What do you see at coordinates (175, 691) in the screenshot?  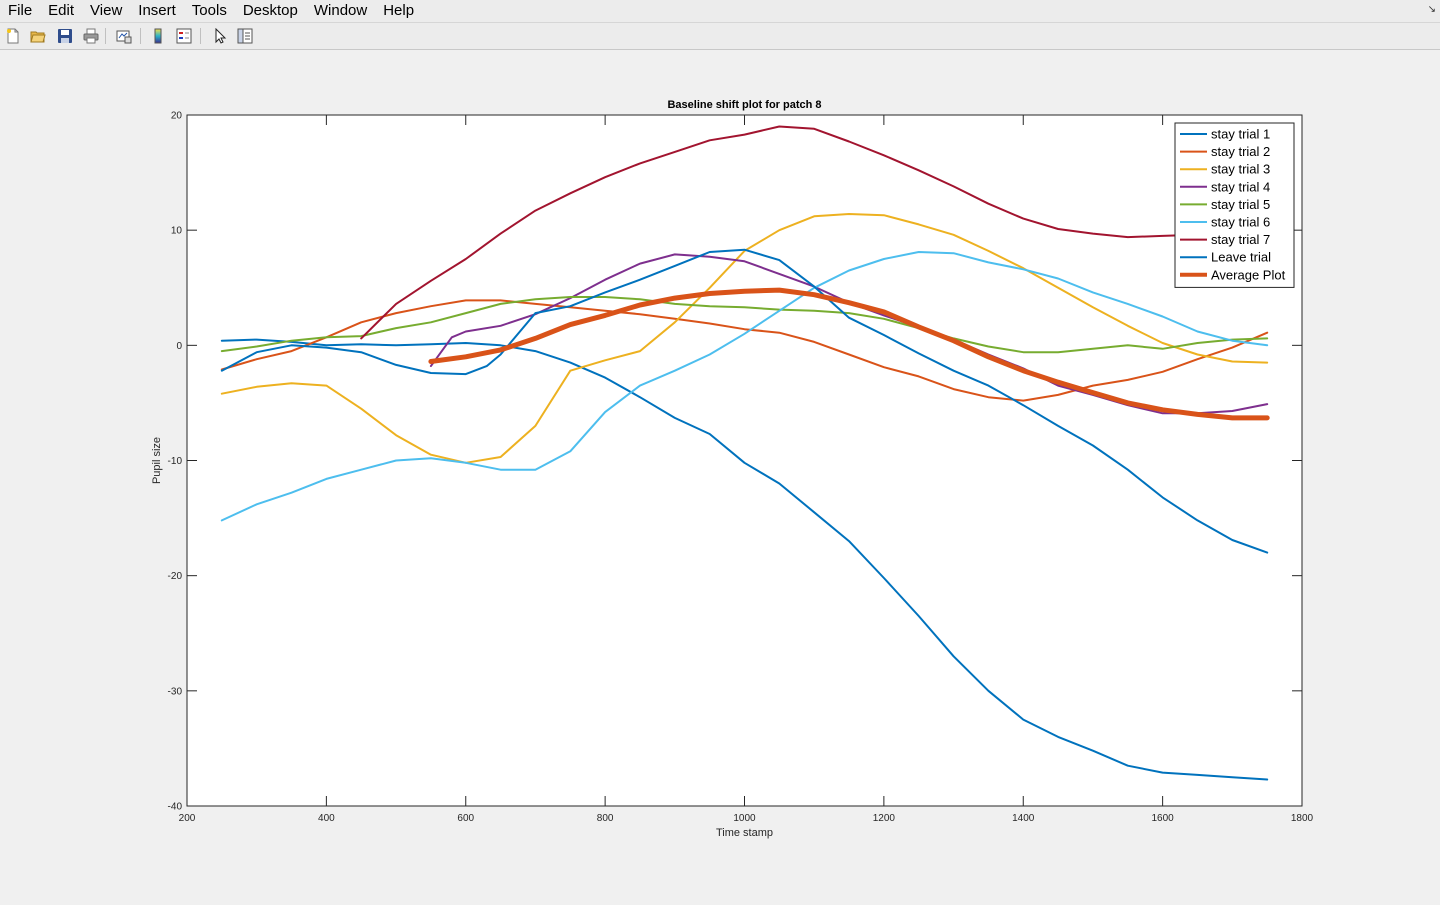 I see `y-tick-label: -30` at bounding box center [175, 691].